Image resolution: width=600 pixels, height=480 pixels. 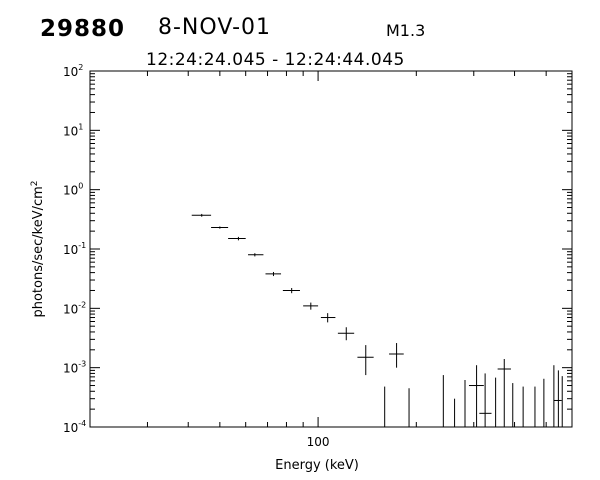 I want to click on event-id: 29880, so click(x=83, y=29).